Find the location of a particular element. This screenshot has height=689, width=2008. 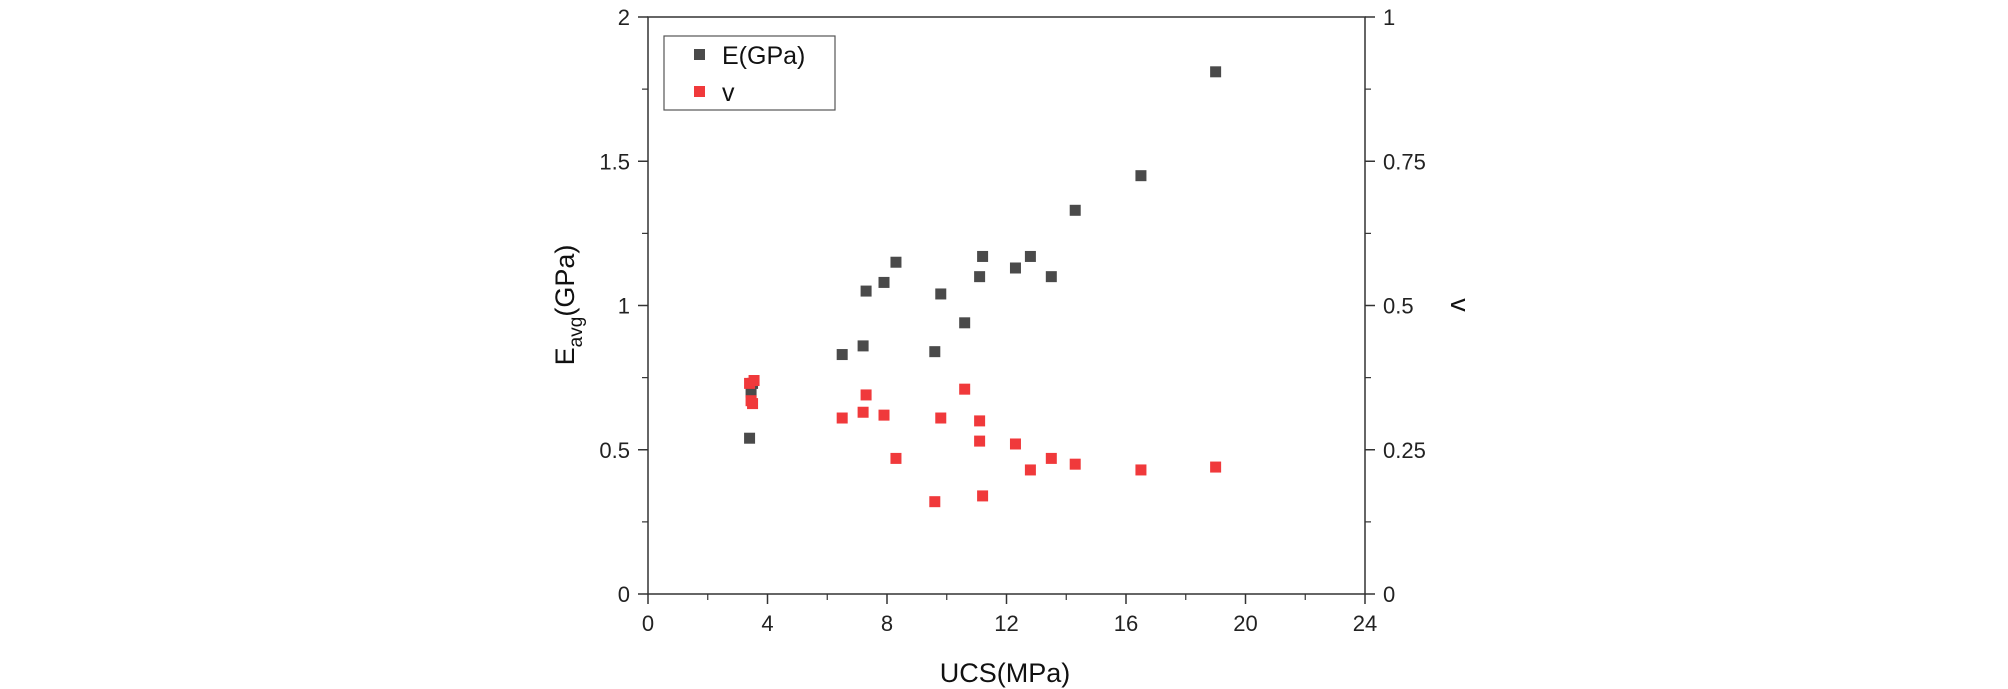

x-tick-label: 24 is located at coordinates (1365, 623).